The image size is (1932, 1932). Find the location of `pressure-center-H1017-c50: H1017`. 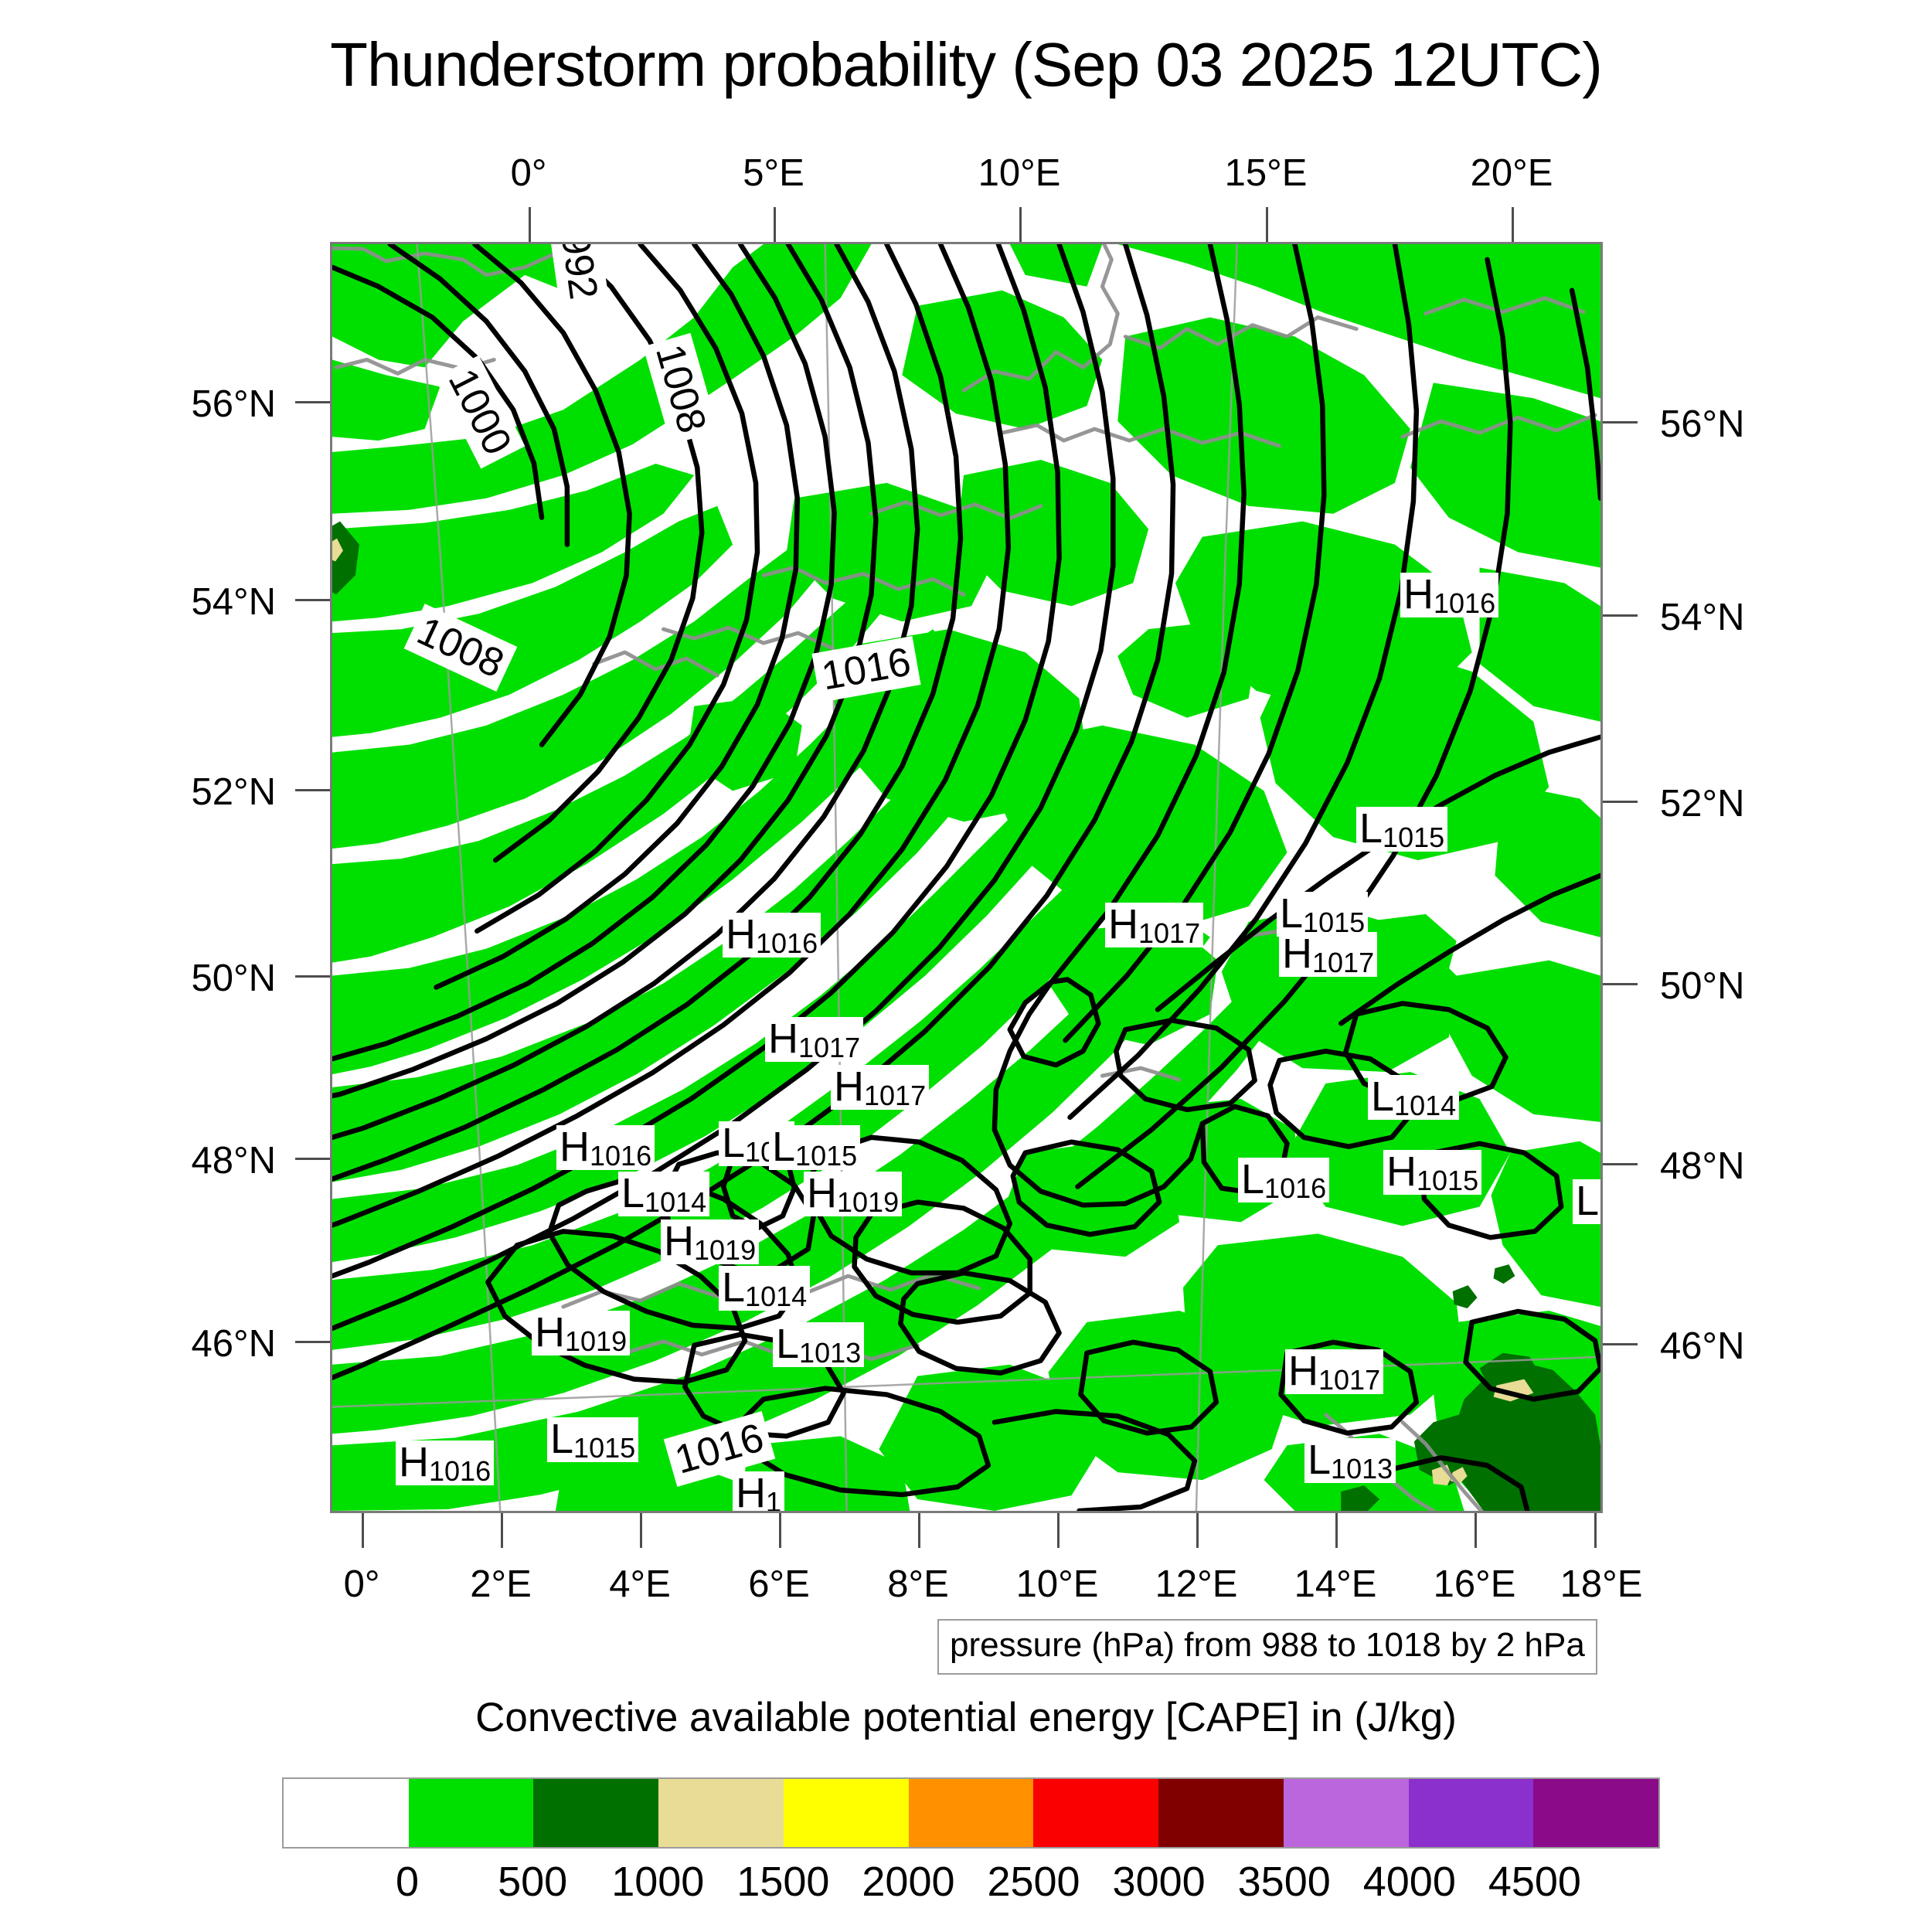

pressure-center-H1017-c50: H1017 is located at coordinates (1155, 925).